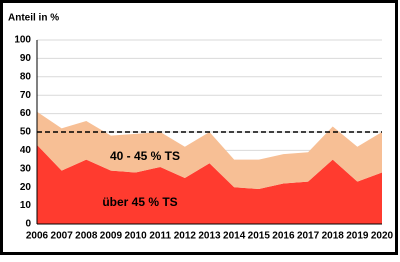  Describe the element at coordinates (26, 95) in the screenshot. I see `y-tick-label: 70` at that location.